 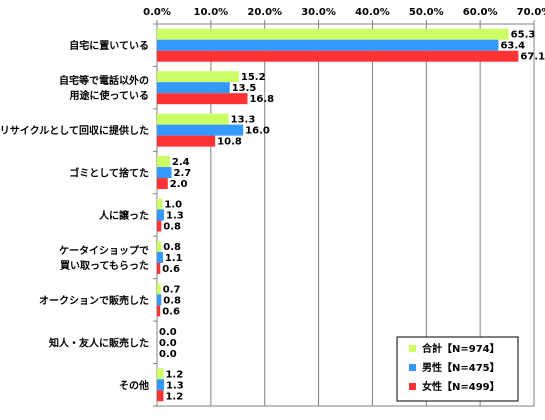 I want to click on x-tick-label: 40.0%, so click(x=372, y=12).